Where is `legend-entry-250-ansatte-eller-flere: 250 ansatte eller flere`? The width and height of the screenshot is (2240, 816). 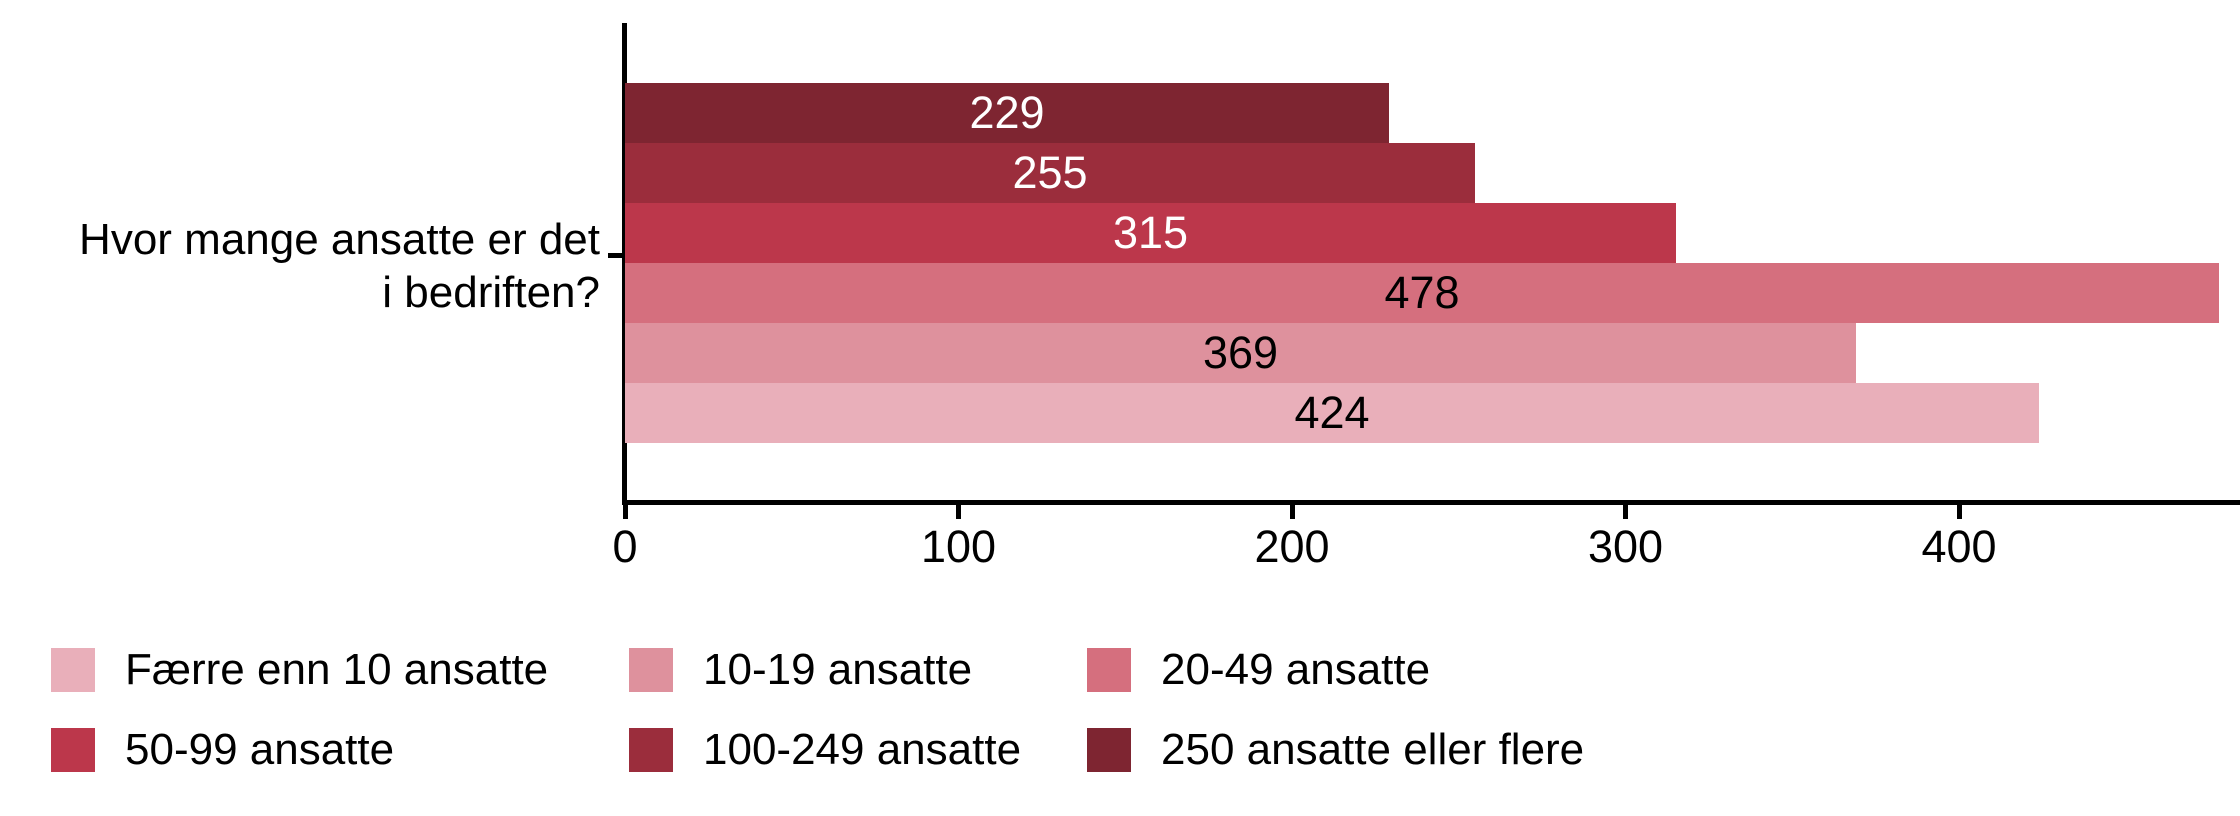 legend-entry-250-ansatte-eller-flere: 250 ansatte eller flere is located at coordinates (1335, 750).